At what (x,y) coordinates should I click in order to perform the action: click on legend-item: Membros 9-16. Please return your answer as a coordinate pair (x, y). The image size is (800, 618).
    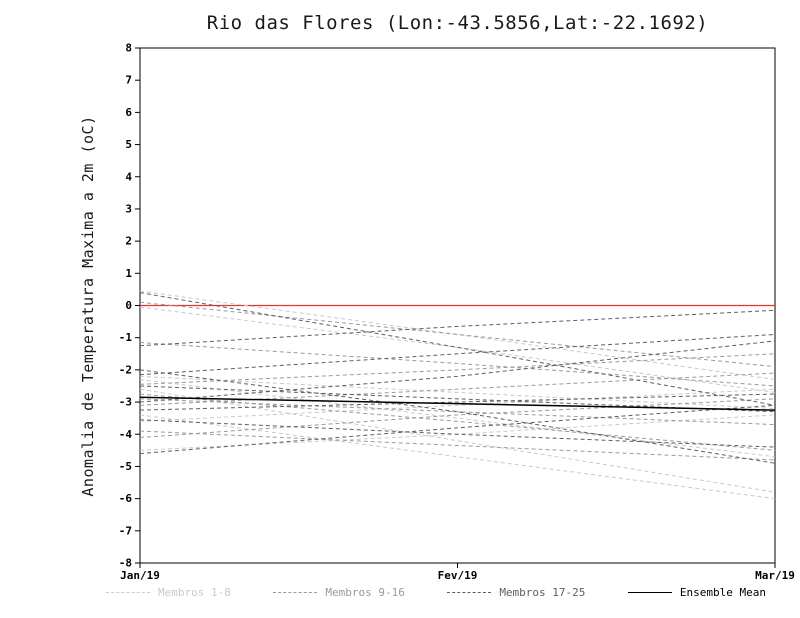
    Looking at the image, I should click on (339, 592).